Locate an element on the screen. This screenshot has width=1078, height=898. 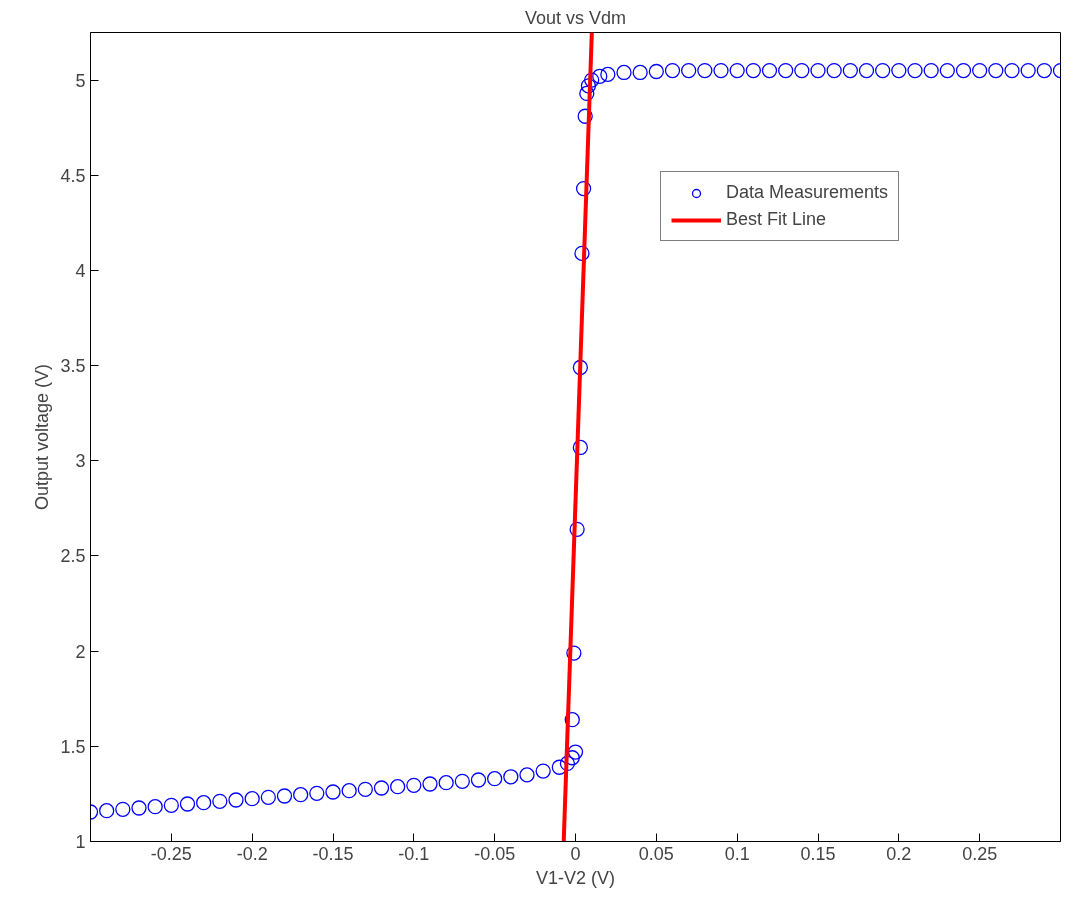
y-tick-label: 5 is located at coordinates (80, 80).